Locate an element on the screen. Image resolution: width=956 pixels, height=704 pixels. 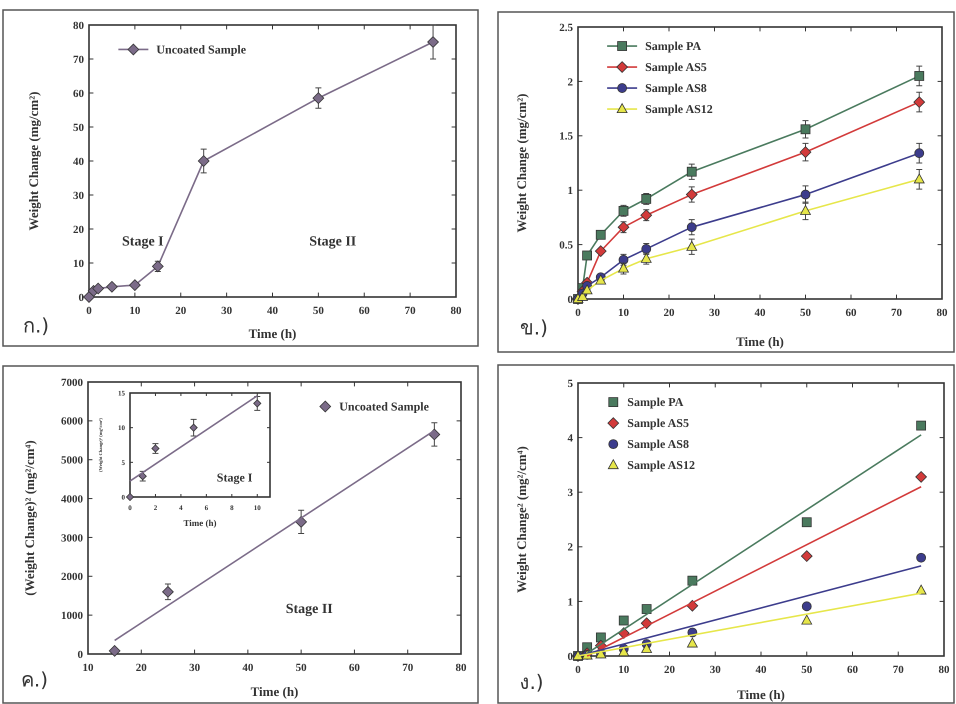
y-tick-label: 1 is located at coordinates (570, 191).